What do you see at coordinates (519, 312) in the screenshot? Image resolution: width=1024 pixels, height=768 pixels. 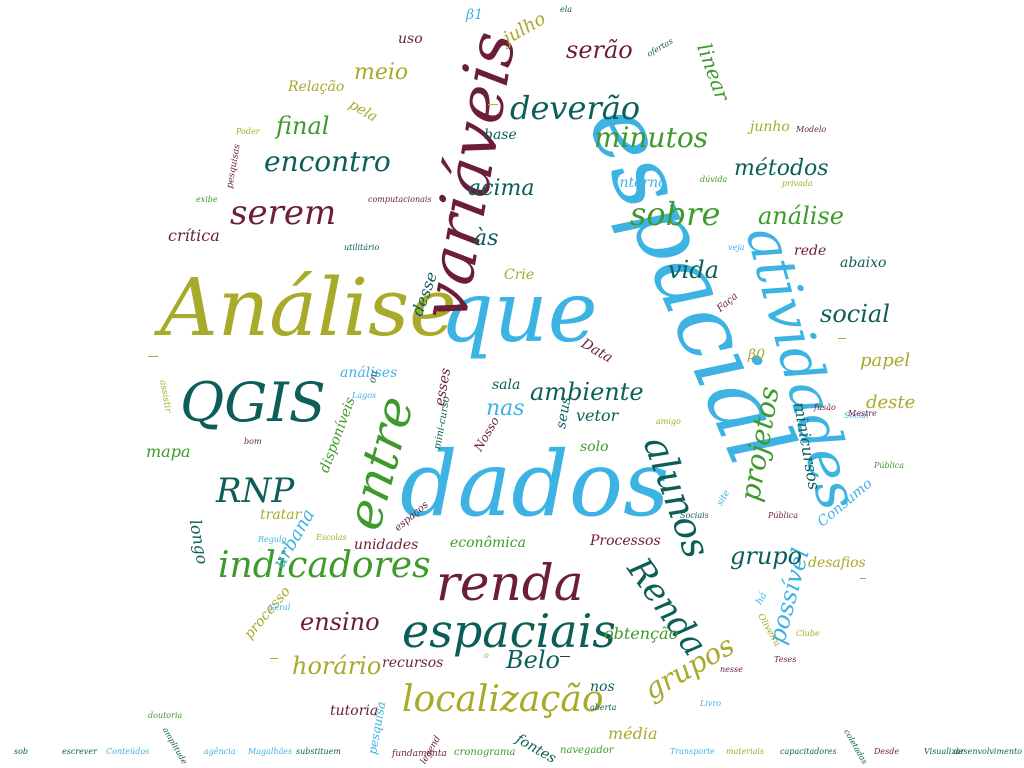 I see `cloud-word: que` at bounding box center [519, 312].